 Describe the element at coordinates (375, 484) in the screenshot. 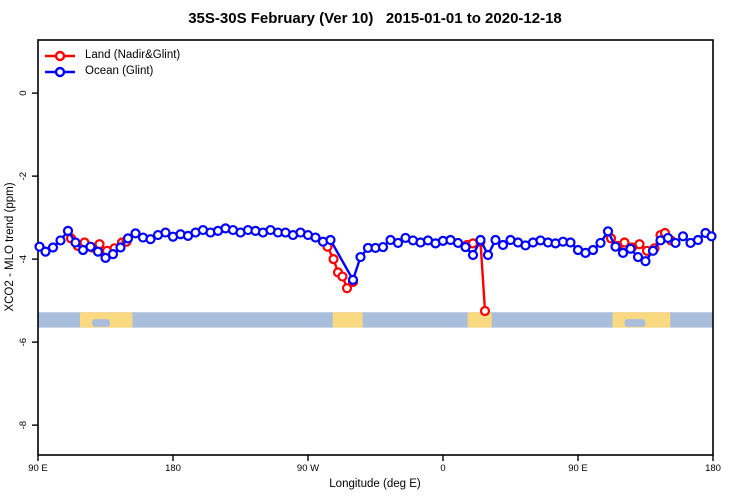

I see `x-axis-title: Longitude (deg E)` at that location.